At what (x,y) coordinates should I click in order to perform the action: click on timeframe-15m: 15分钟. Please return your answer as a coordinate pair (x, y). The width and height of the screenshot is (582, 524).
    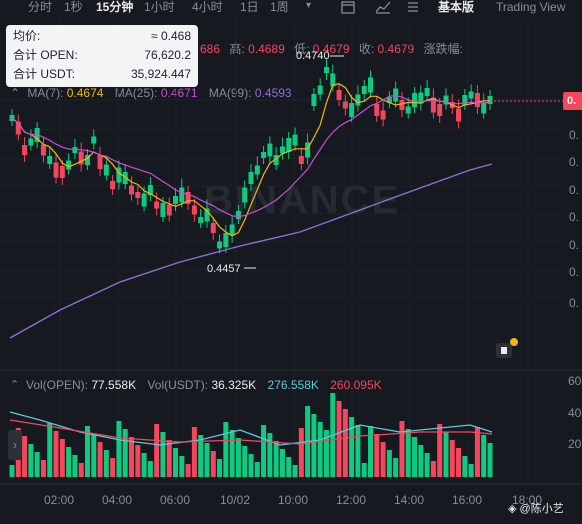
    Looking at the image, I should click on (115, 7).